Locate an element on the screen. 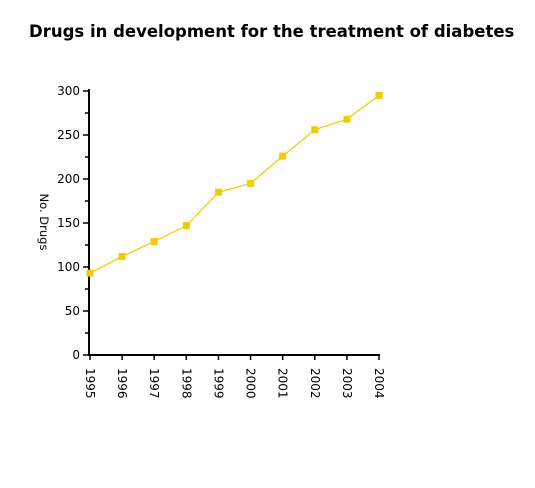 The width and height of the screenshot is (535, 488). y-axis-ticks: 0 50 100 150 200 250 300 is located at coordinates (73, 223).